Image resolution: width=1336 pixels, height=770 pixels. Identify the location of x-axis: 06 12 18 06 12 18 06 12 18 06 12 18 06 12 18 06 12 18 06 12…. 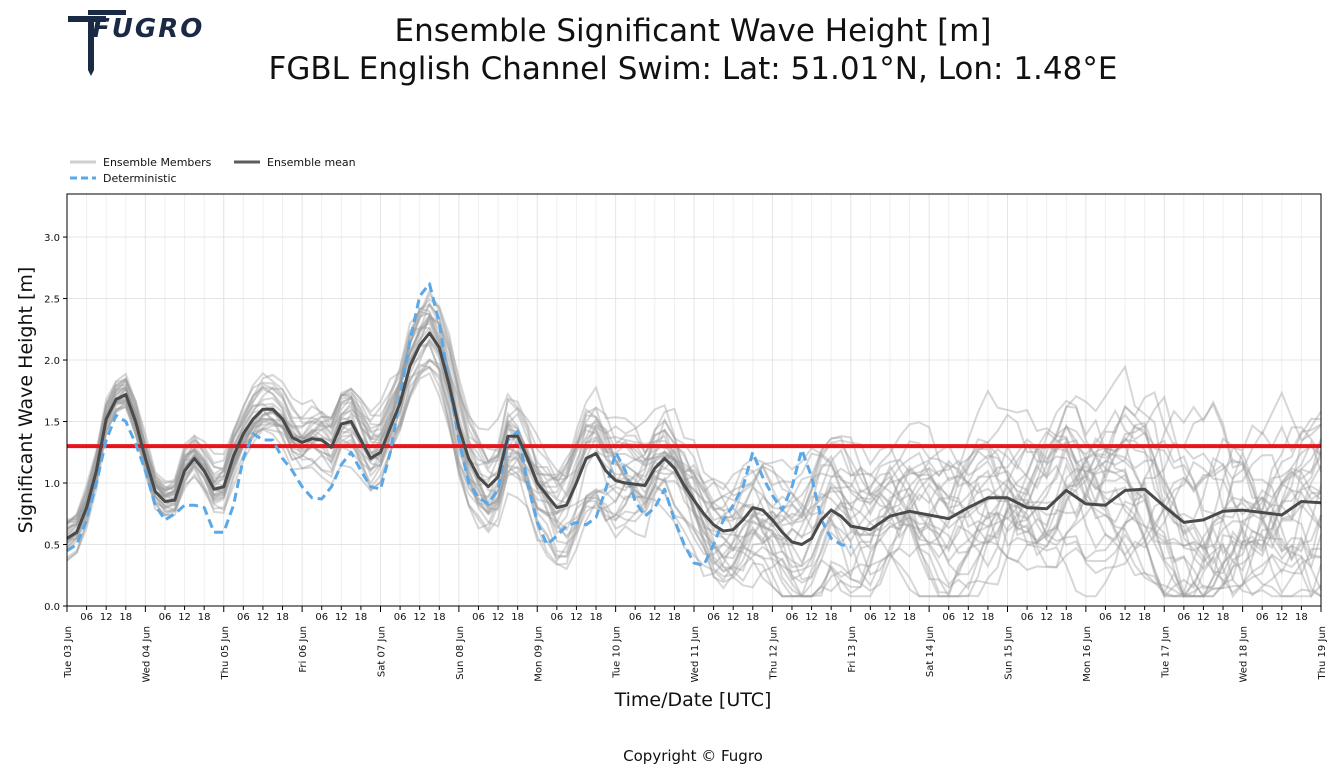
(695, 644).